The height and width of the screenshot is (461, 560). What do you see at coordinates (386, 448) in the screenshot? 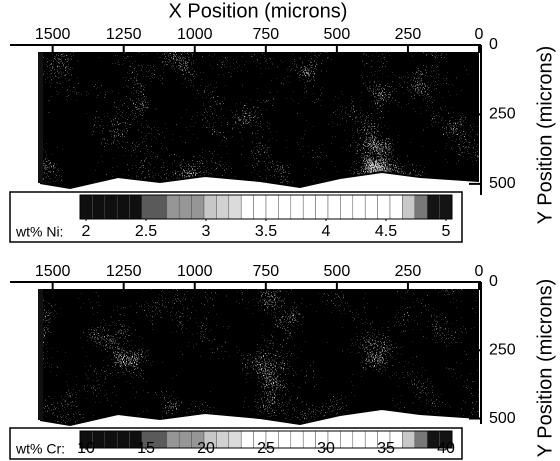
I see `colorbar-tick-label: 35` at bounding box center [386, 448].